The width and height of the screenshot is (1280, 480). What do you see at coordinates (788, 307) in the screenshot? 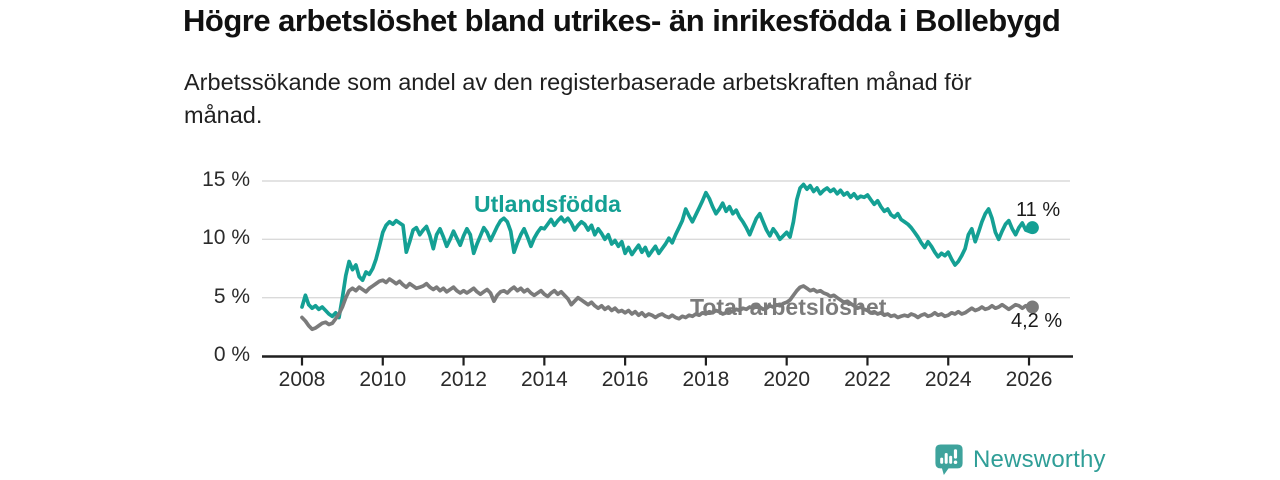
I see `series-label-total-arbetsloshet: Total arbetslöshet` at bounding box center [788, 307].